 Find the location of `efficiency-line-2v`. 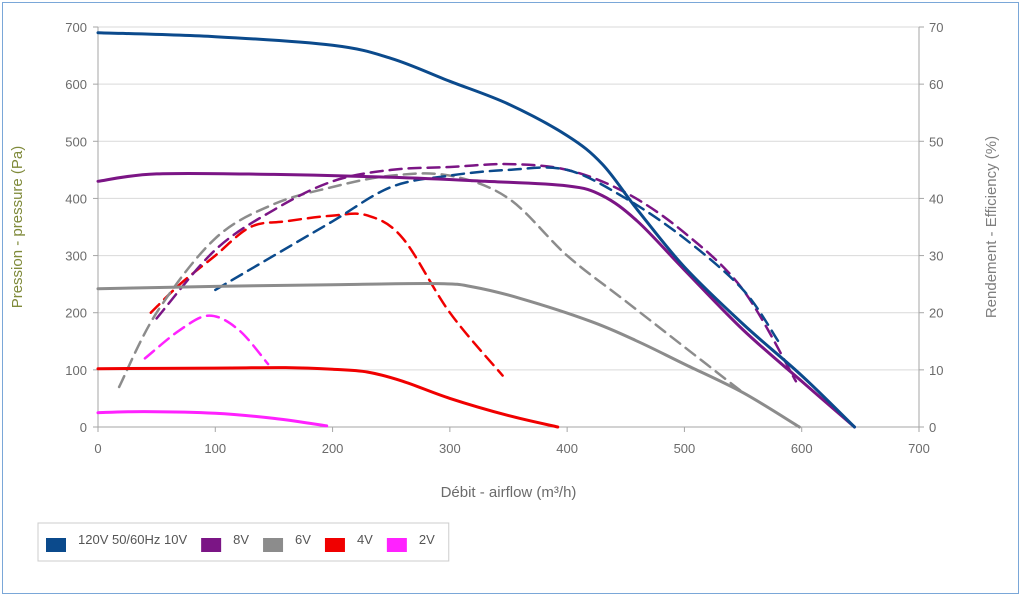

efficiency-line-2v is located at coordinates (206, 340).